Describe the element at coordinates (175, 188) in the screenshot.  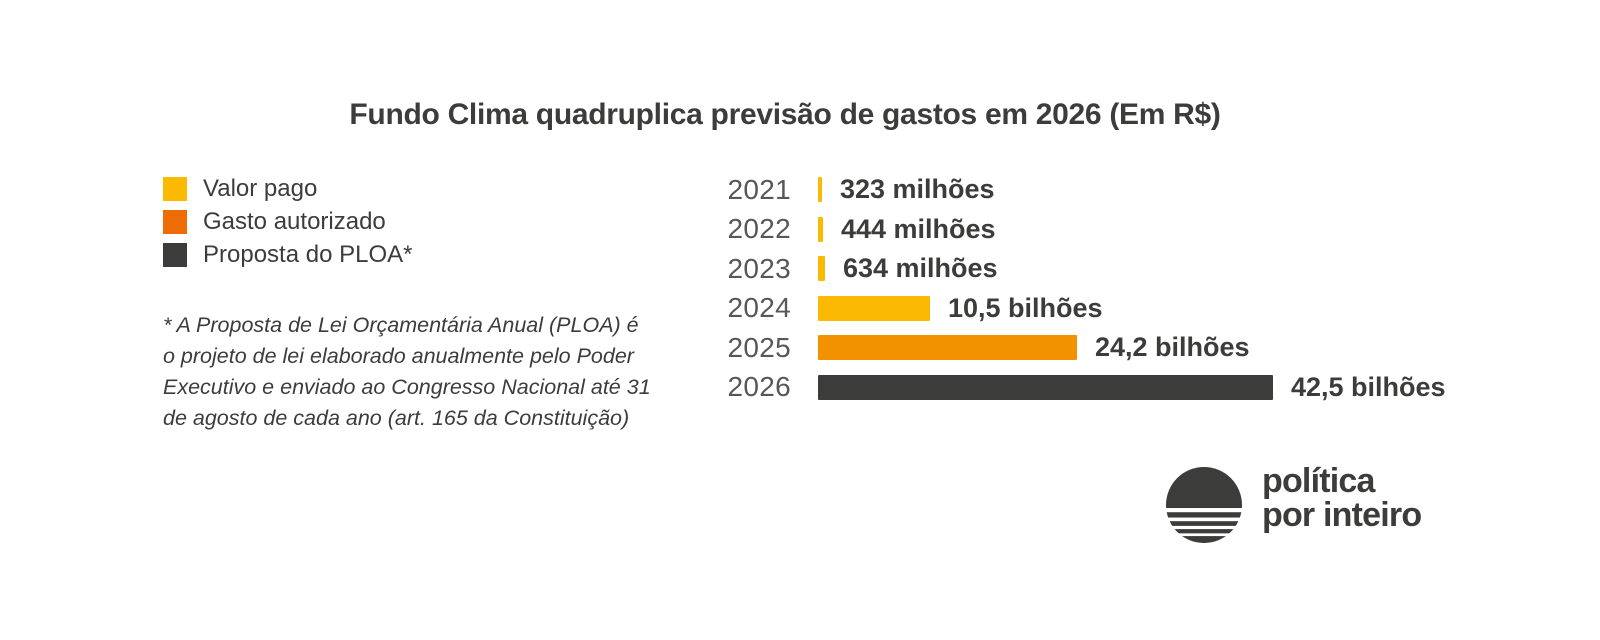
I see `legend-swatch-valor-pago` at that location.